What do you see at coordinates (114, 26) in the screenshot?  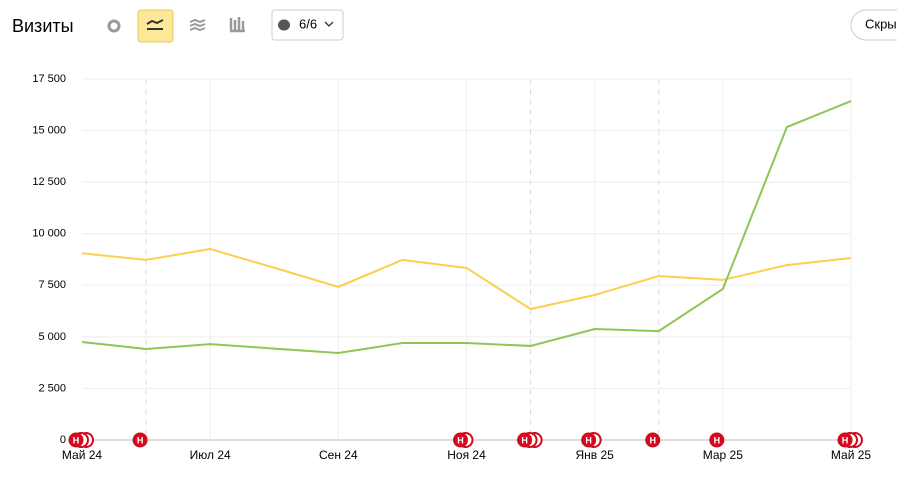 I see `pie-icon` at bounding box center [114, 26].